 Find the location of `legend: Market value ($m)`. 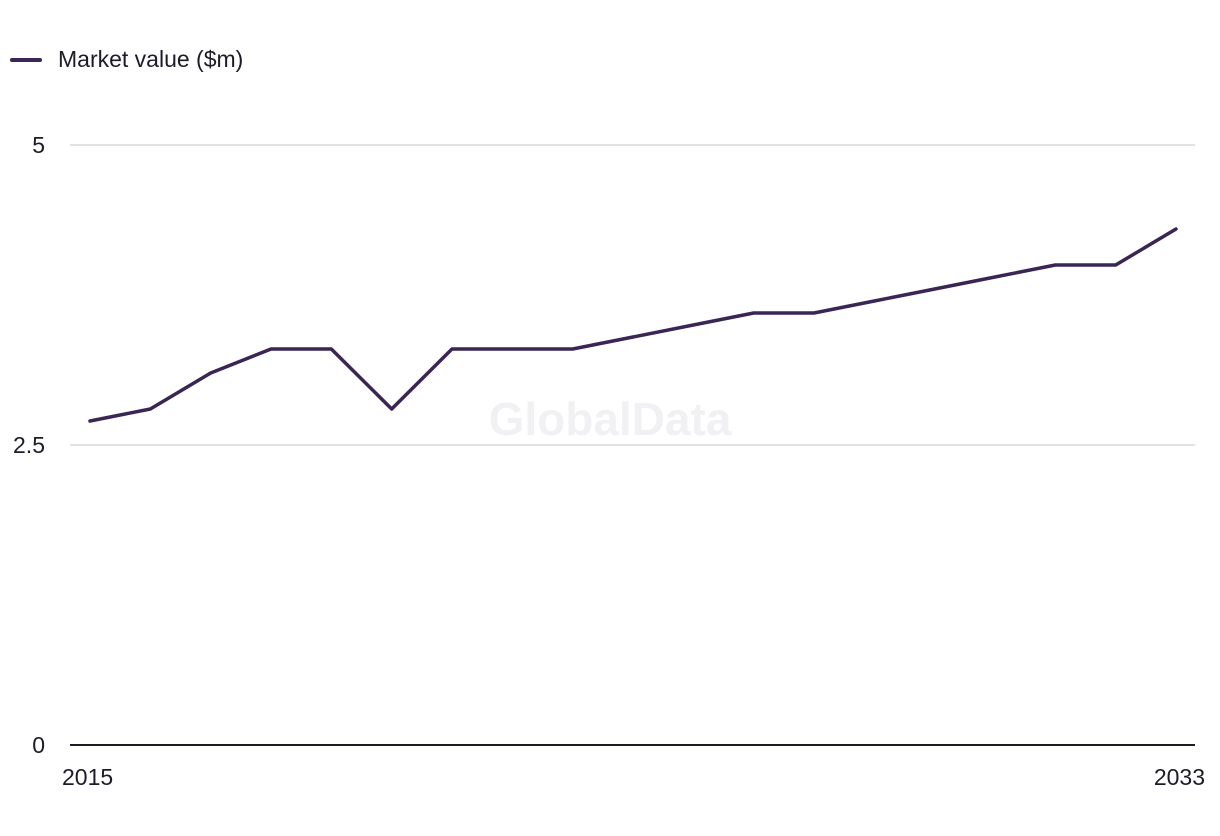

legend: Market value ($m) is located at coordinates (126, 59).